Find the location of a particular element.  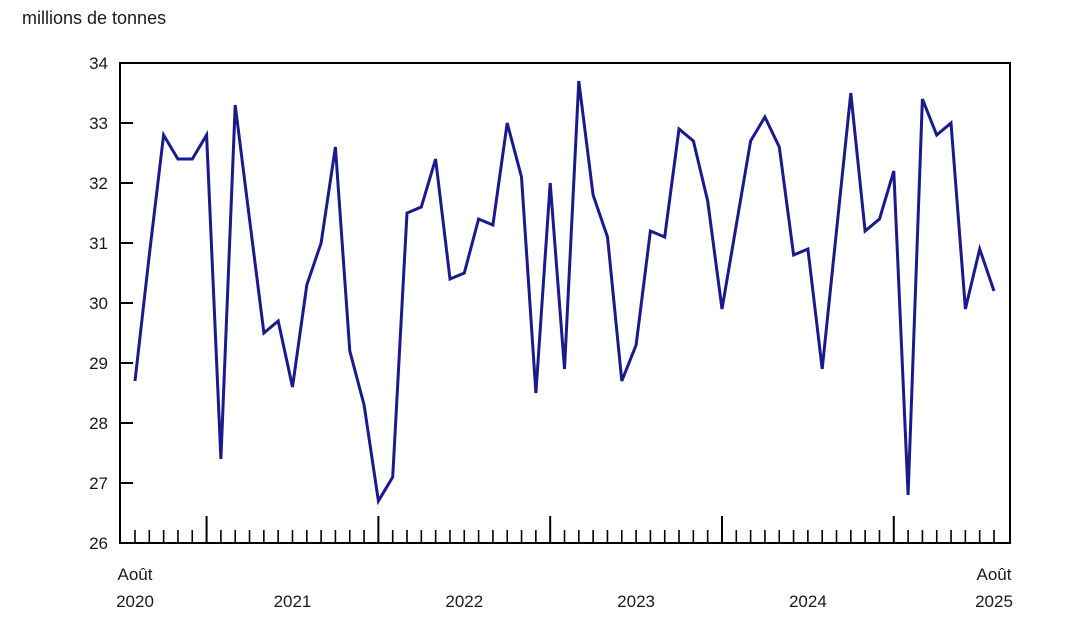

x-axis-year-label: 2020 is located at coordinates (135, 601).